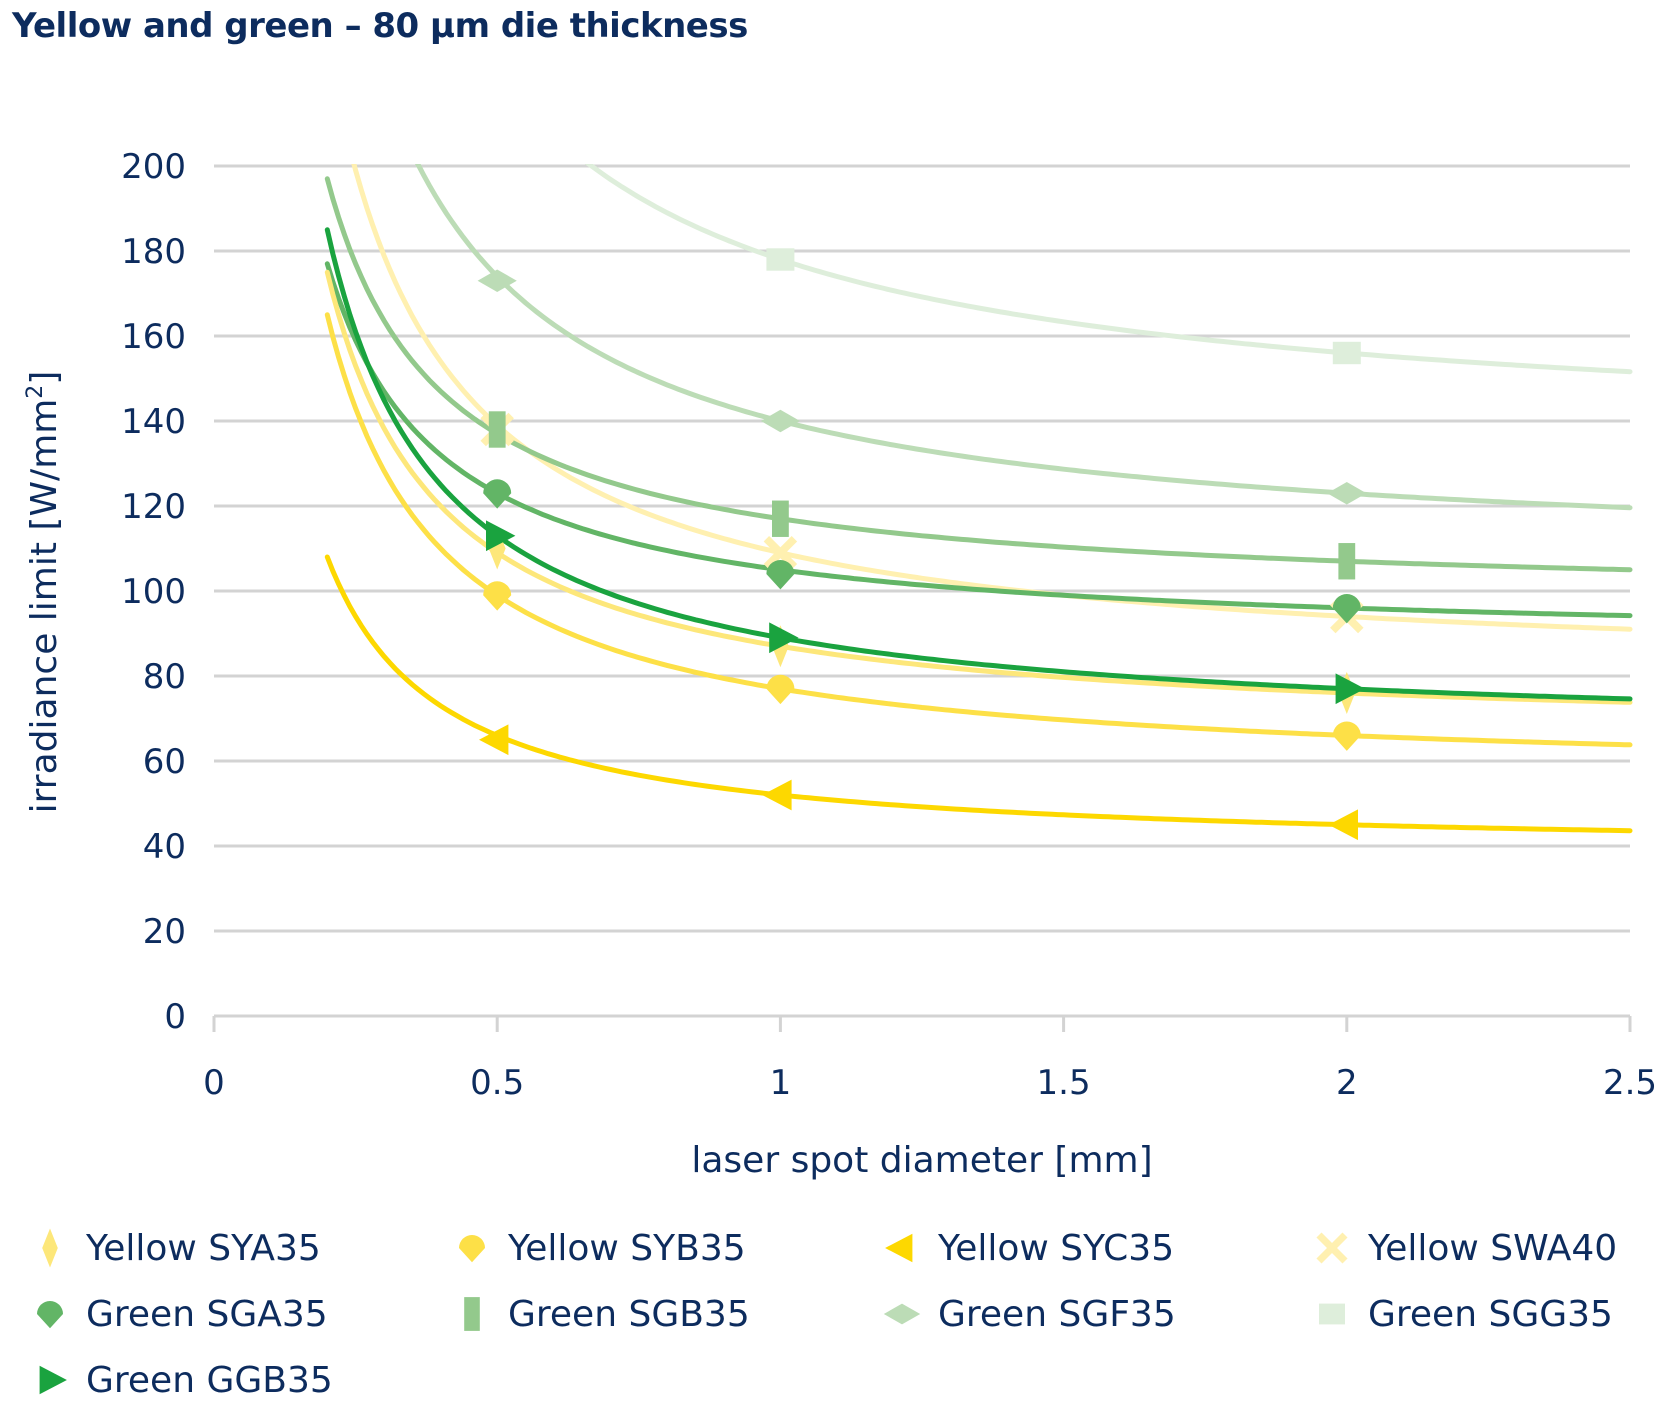  I want to click on x-tick-label: 2, so click(1347, 1083).